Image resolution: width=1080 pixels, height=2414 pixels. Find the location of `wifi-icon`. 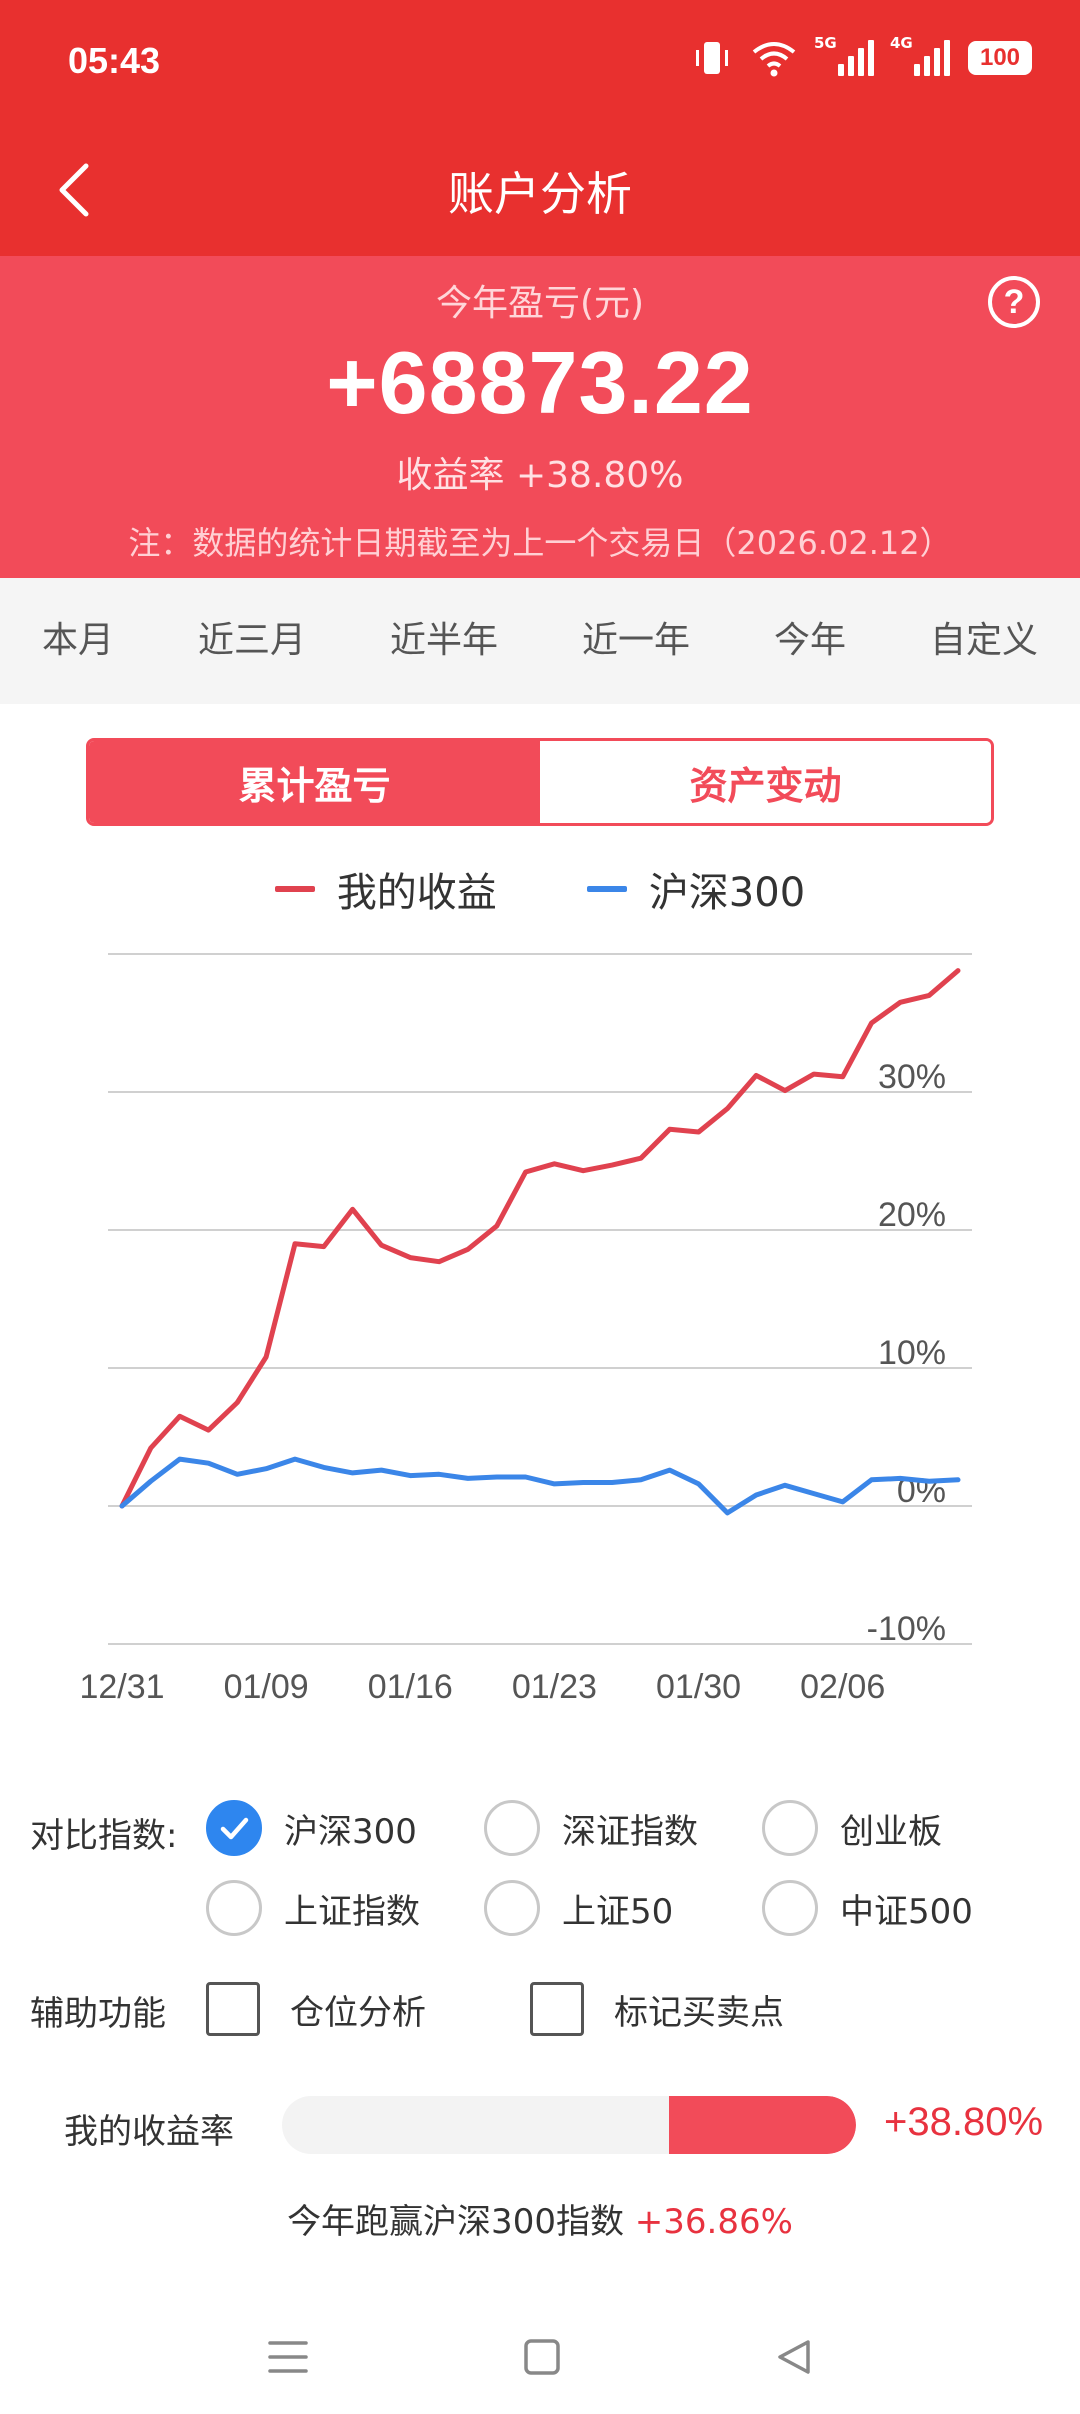

wifi-icon is located at coordinates (774, 59).